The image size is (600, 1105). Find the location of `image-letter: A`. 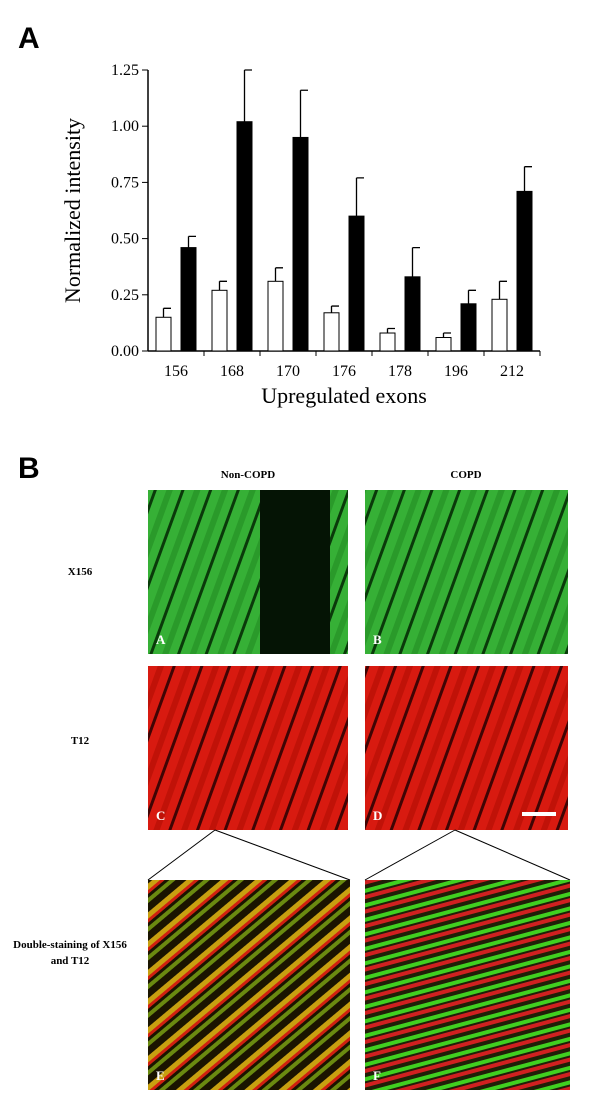

image-letter: A is located at coordinates (161, 639).